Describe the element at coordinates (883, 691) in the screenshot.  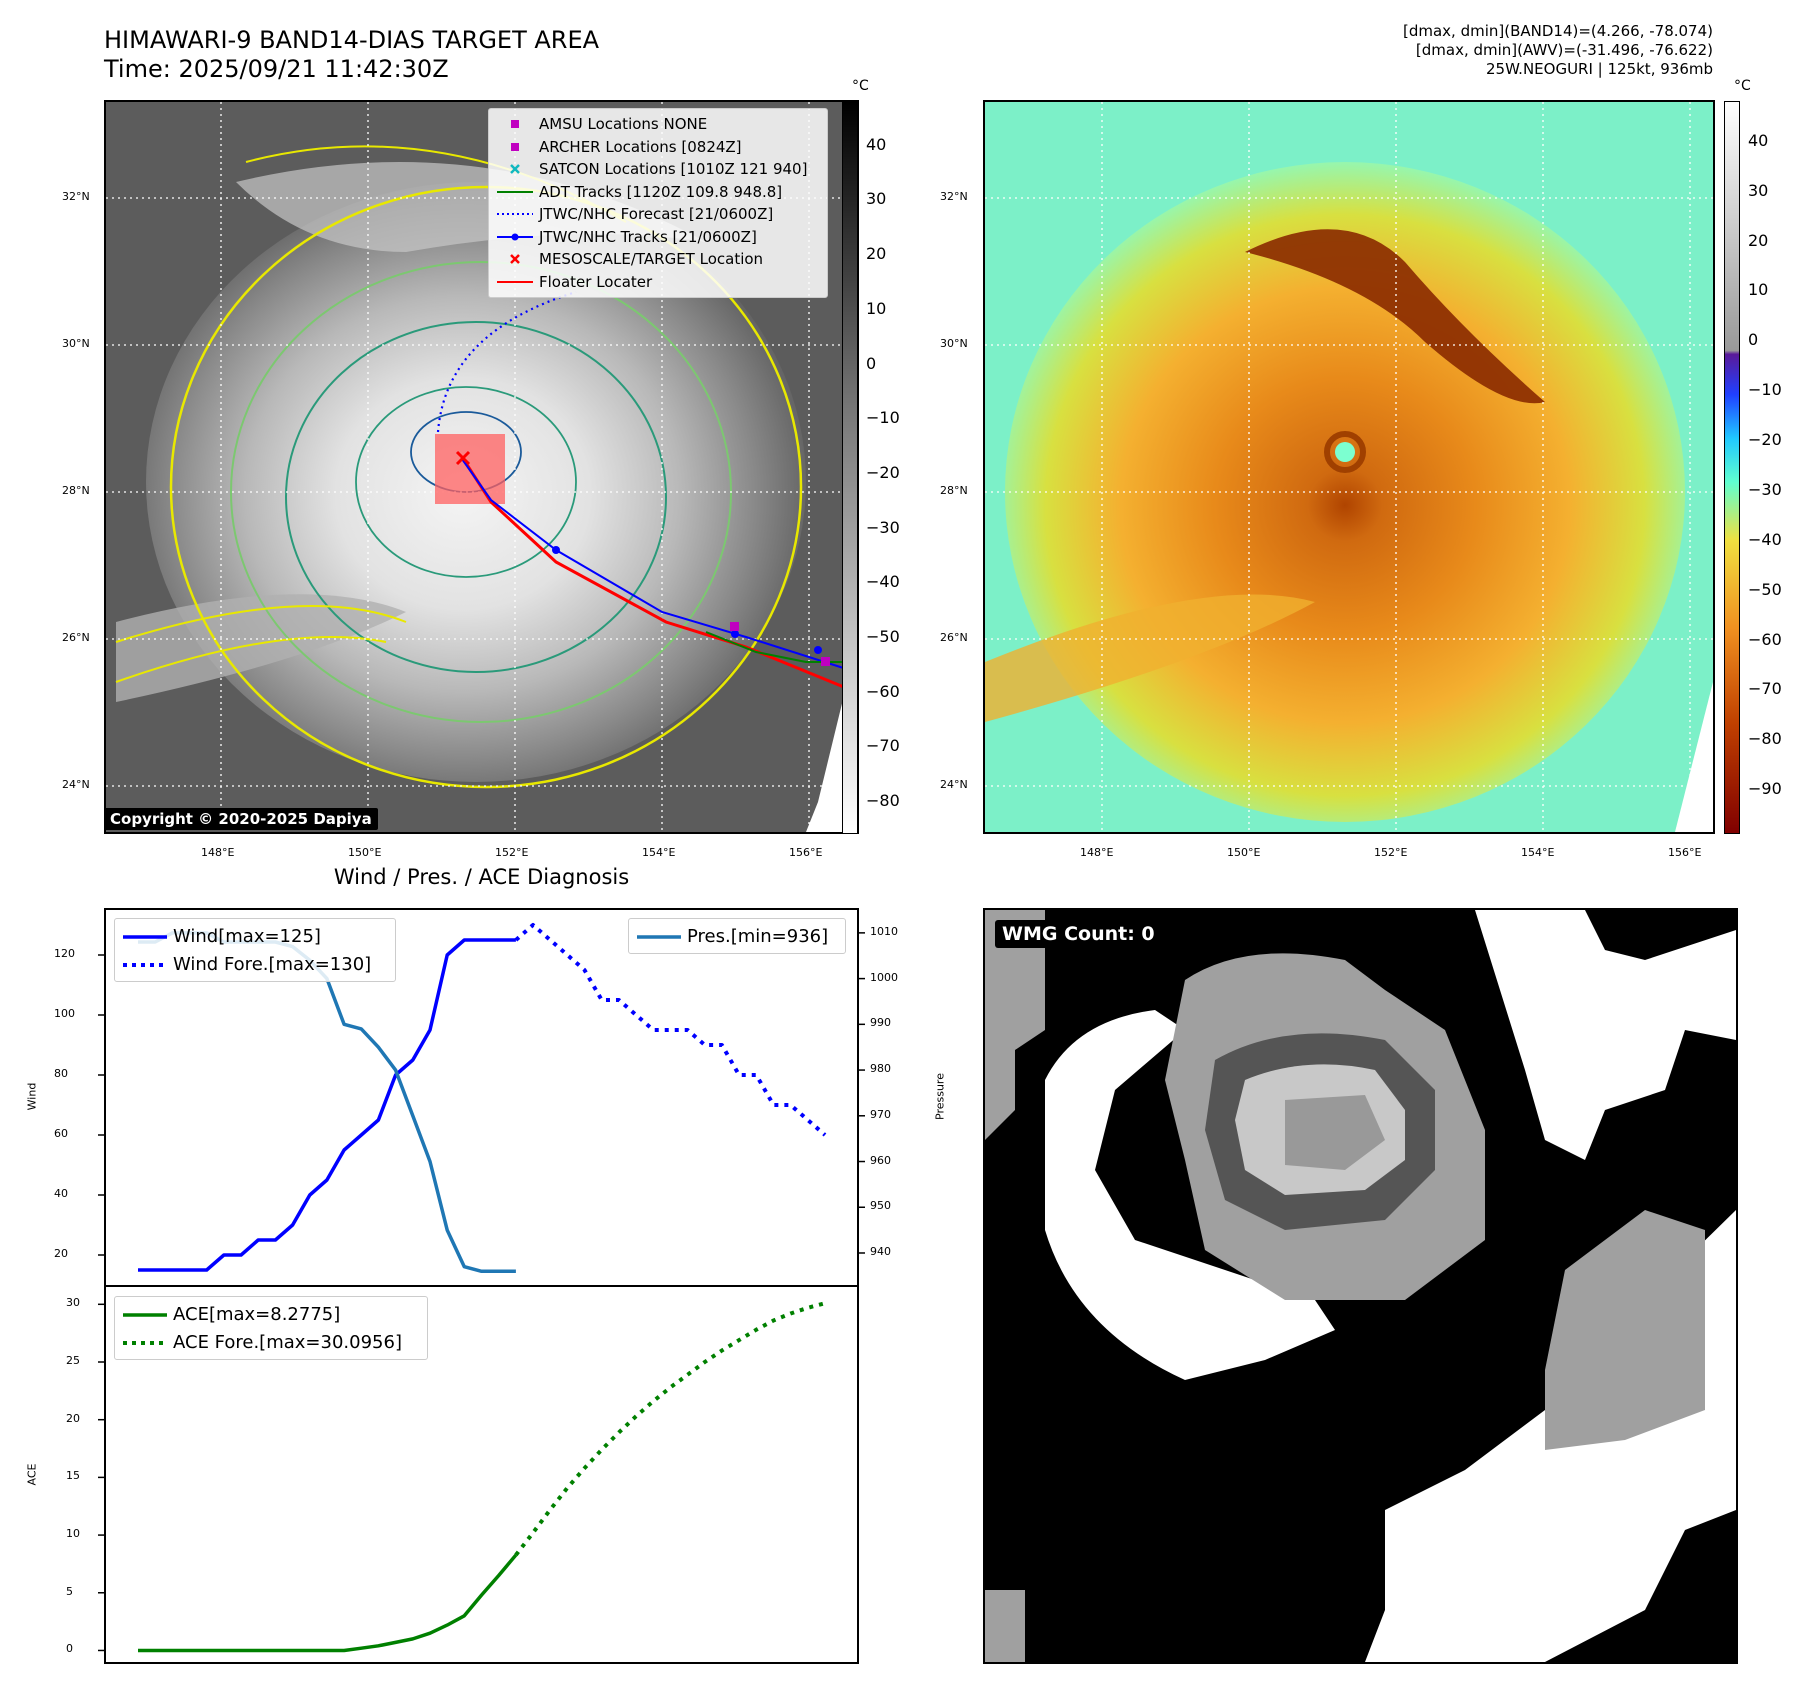
I see `colorbar-left-tick: −60` at that location.